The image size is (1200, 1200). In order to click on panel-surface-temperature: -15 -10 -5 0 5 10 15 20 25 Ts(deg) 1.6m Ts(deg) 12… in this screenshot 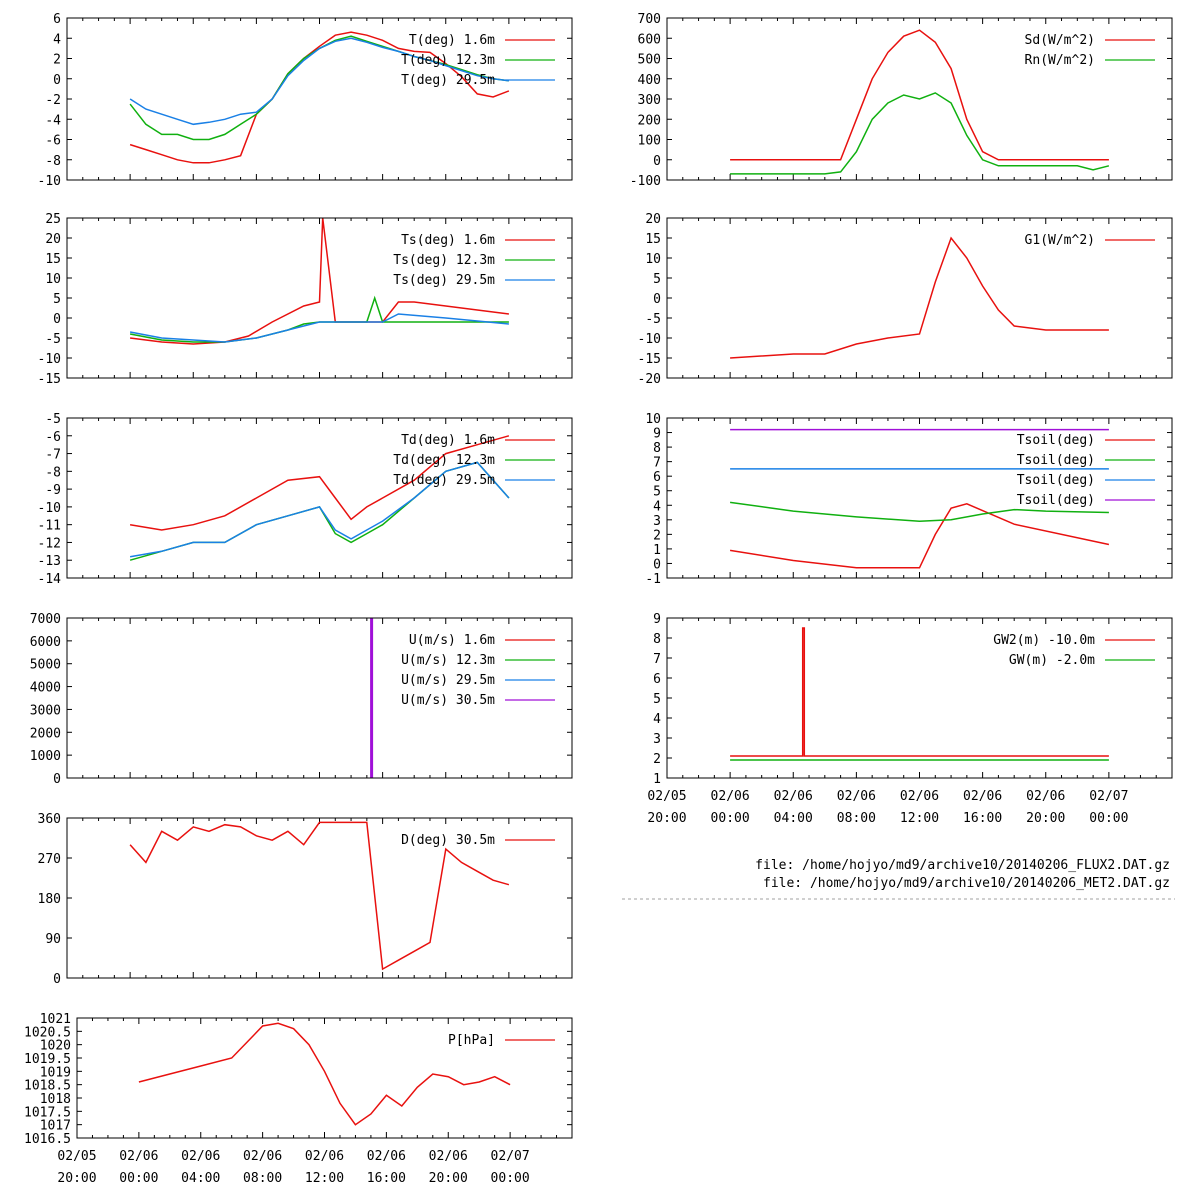, I will do `click(305, 299)`.